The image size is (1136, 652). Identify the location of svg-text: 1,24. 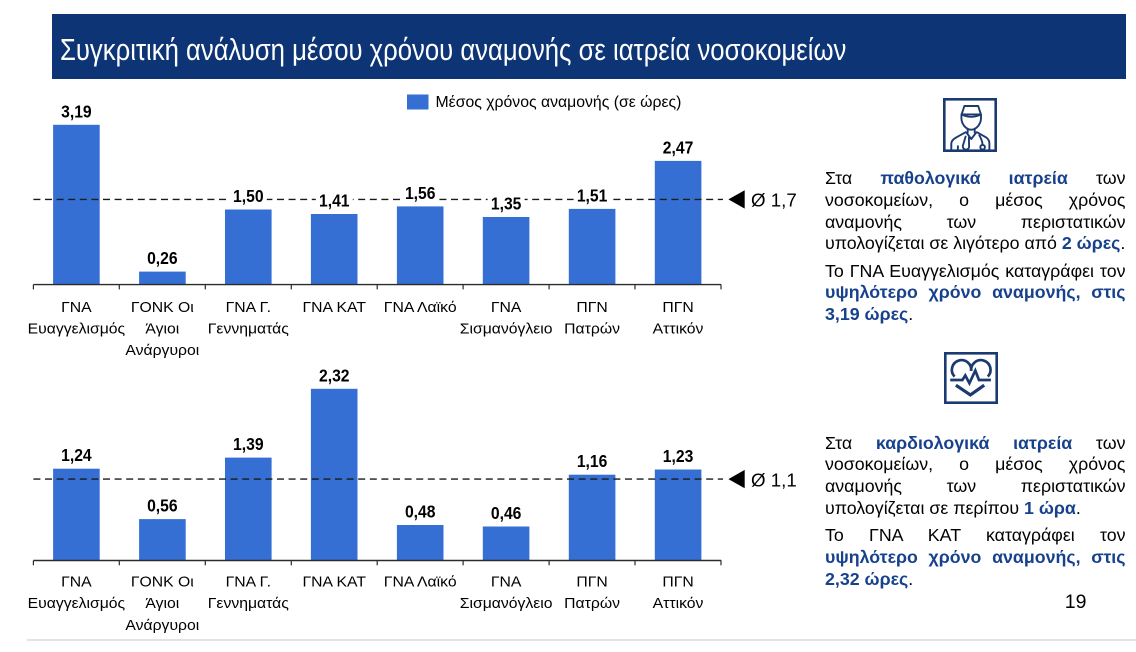
(76, 455).